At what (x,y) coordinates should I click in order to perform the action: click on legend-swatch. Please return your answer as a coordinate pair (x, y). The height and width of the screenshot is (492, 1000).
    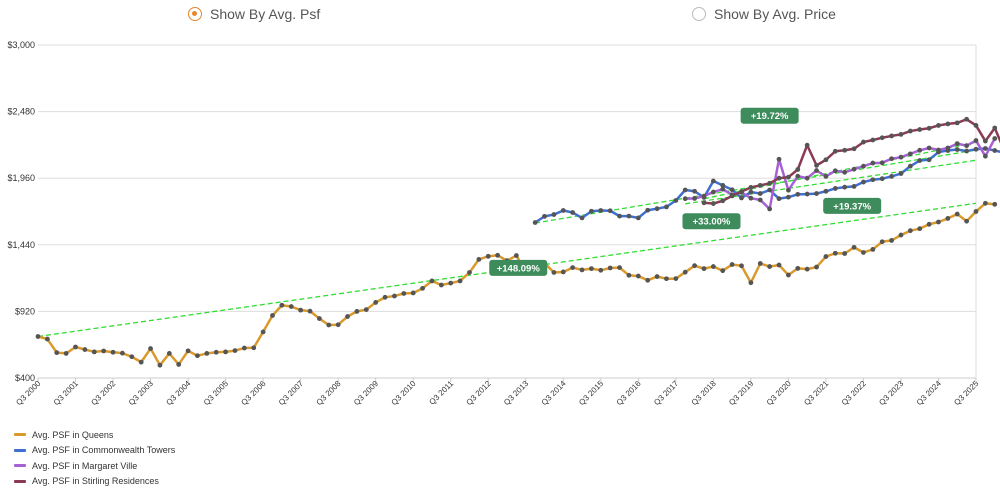
    Looking at the image, I should click on (20, 481).